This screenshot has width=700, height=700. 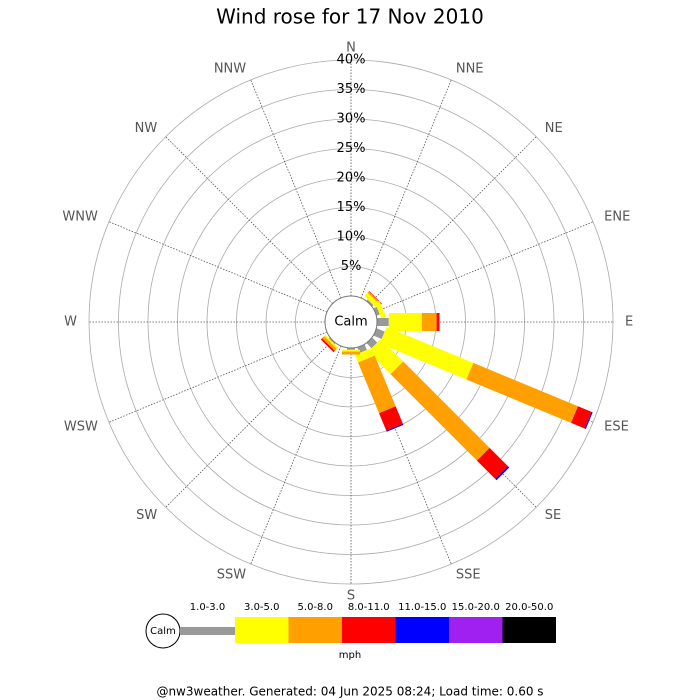 What do you see at coordinates (70, 322) in the screenshot?
I see `direction-label: W` at bounding box center [70, 322].